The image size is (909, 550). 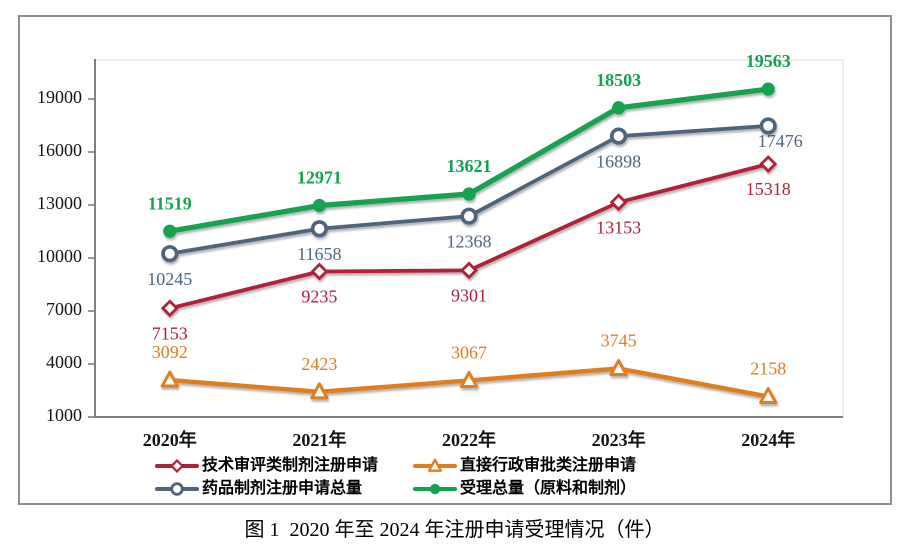 What do you see at coordinates (768, 189) in the screenshot?
I see `data-point-label: 15318` at bounding box center [768, 189].